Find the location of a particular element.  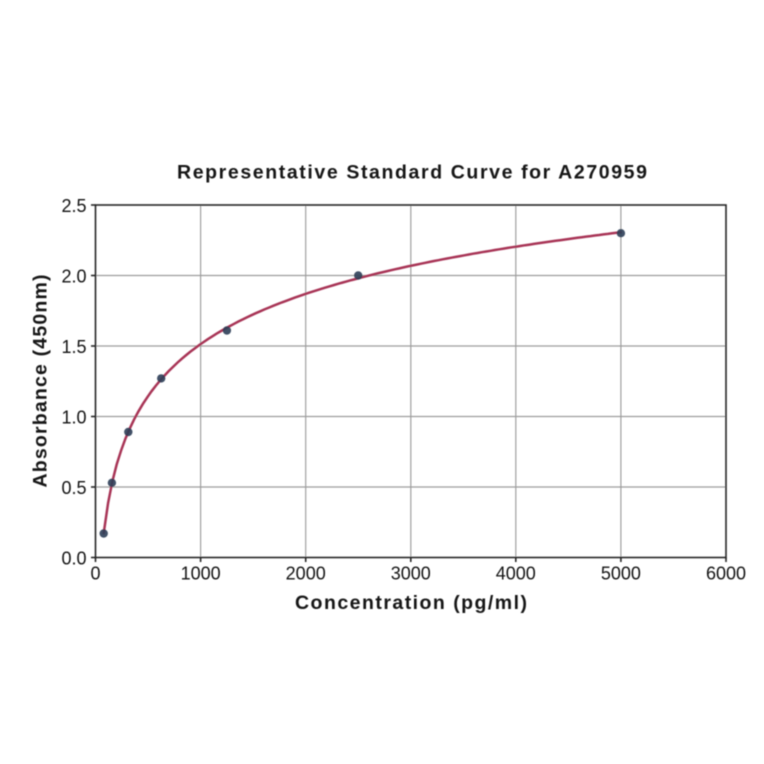

svg-text: 5000 is located at coordinates (621, 574).